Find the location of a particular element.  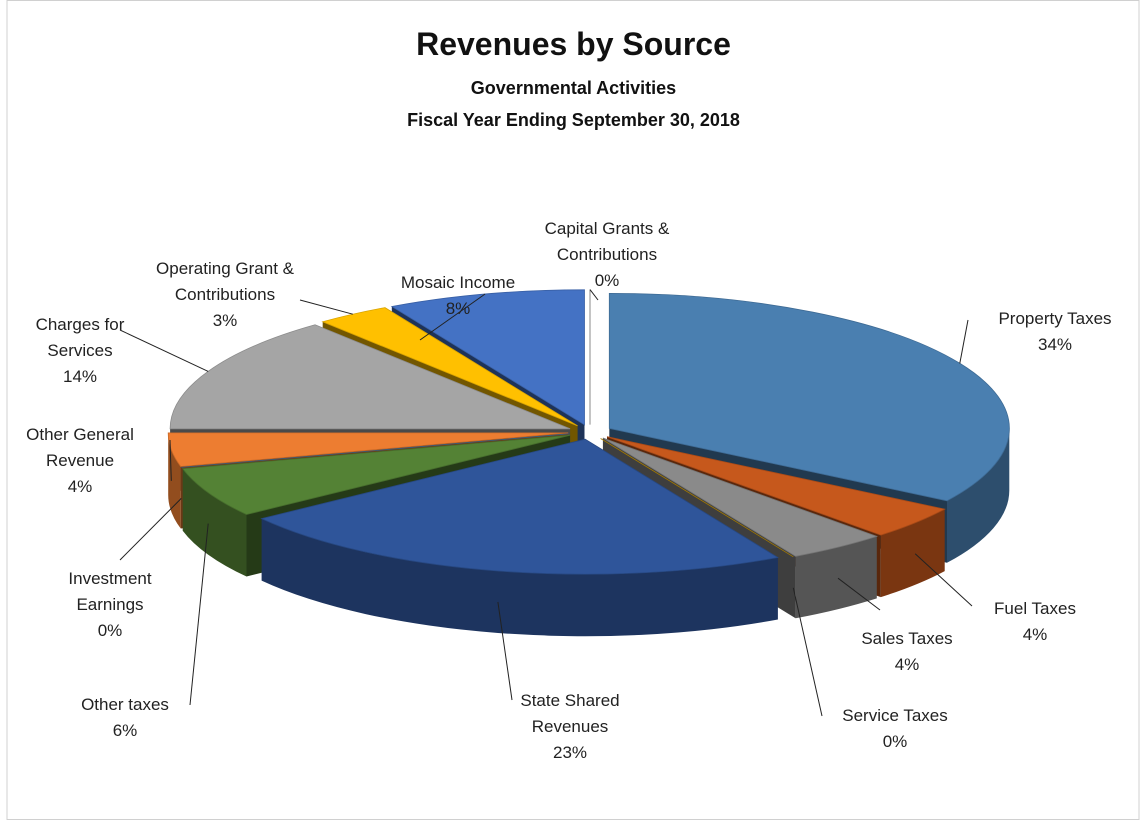

slice-label: Other General Revenue 4% is located at coordinates (80, 461).